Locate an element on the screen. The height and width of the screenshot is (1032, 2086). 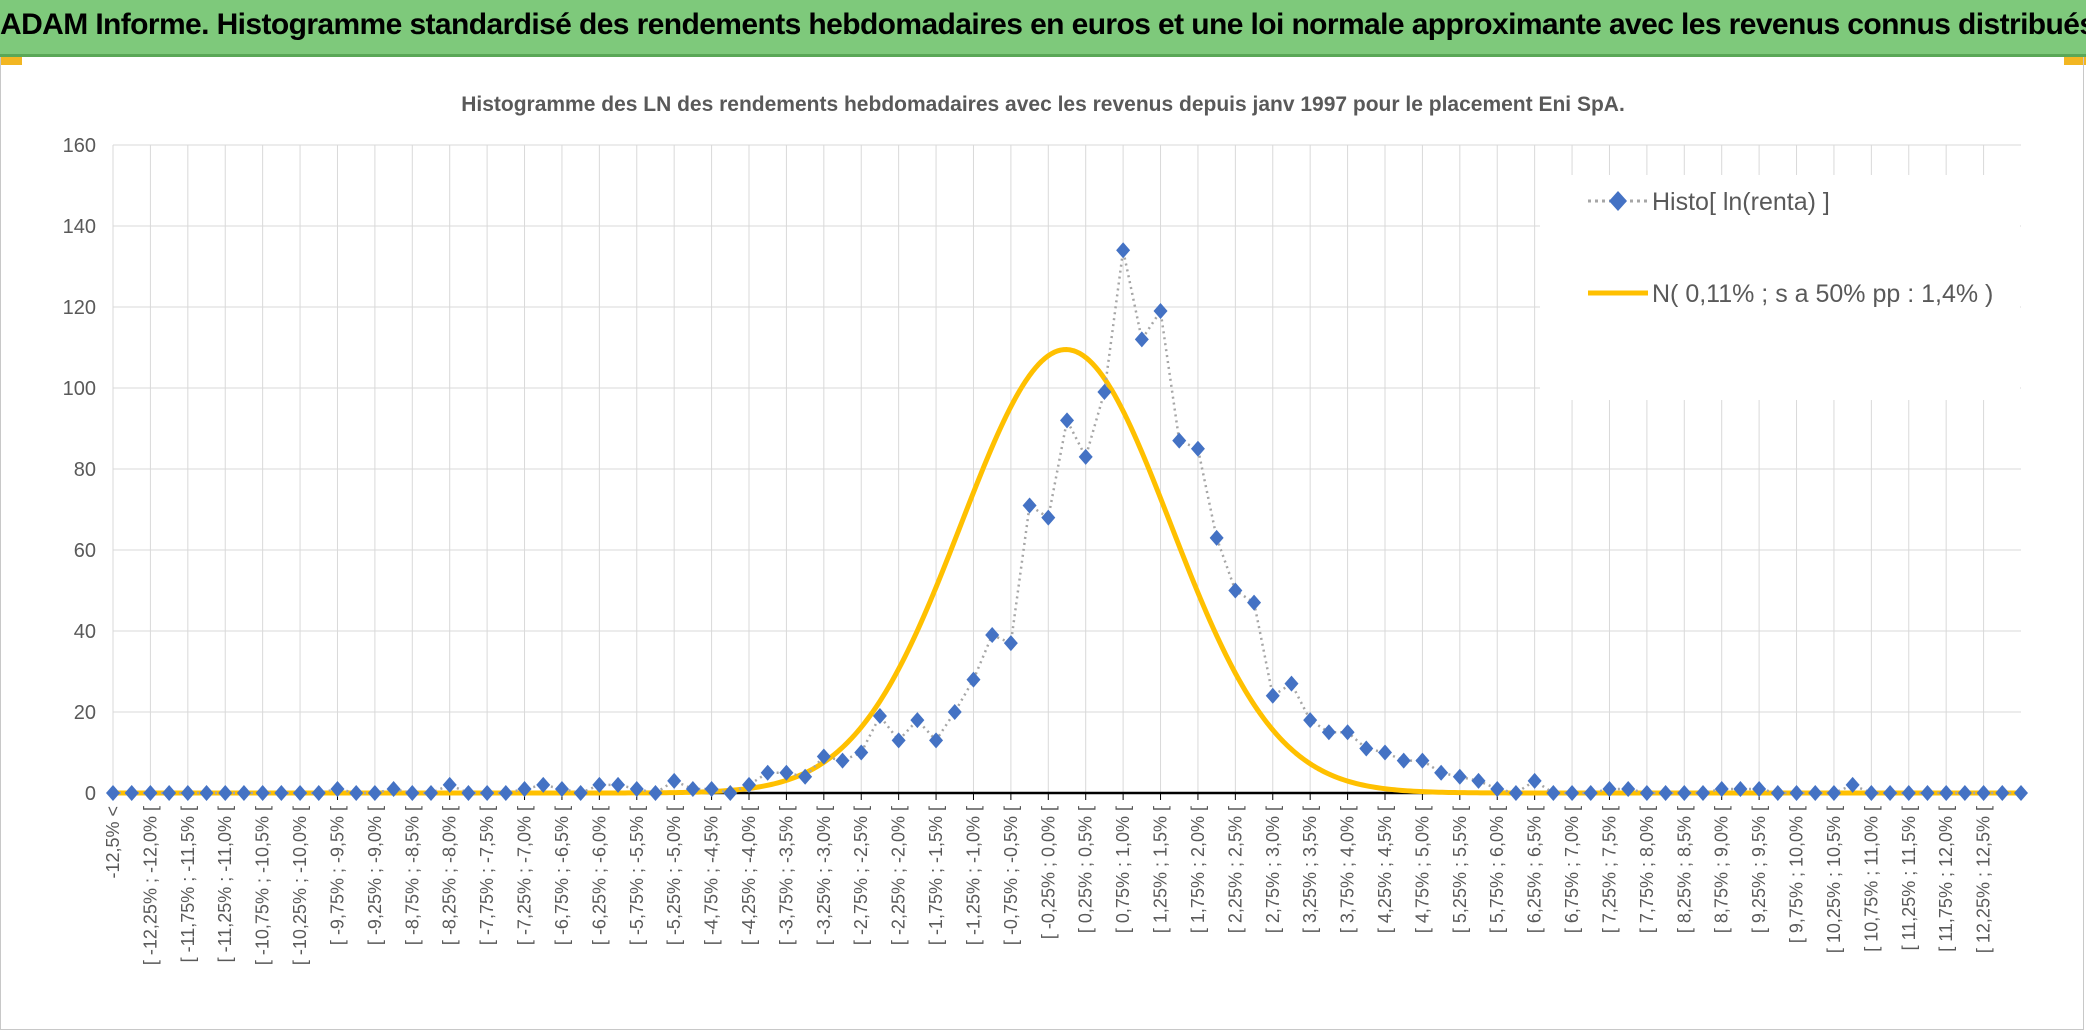
x-tick-label: [ 3,25% ; 3,5% [ is located at coordinates (1310, 869).